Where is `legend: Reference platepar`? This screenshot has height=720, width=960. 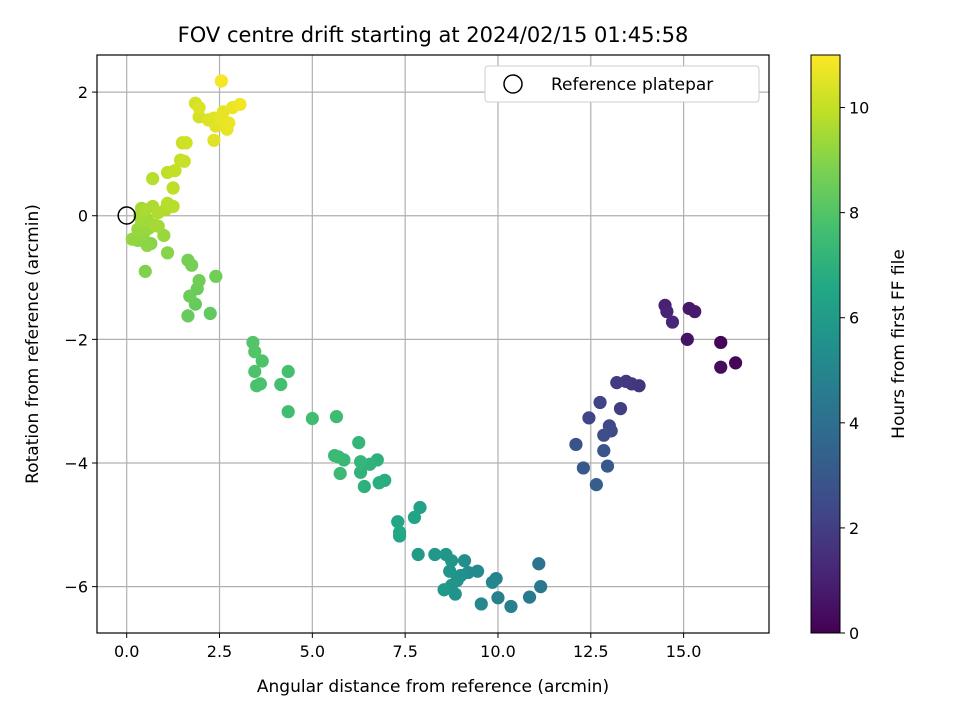 legend: Reference platepar is located at coordinates (622, 84).